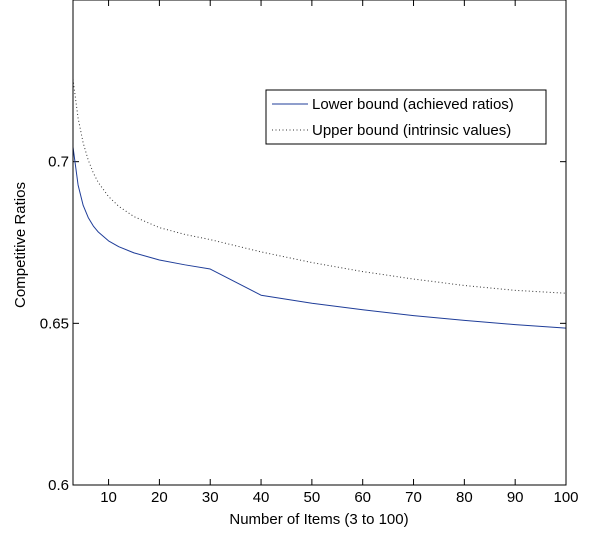  What do you see at coordinates (362, 497) in the screenshot?
I see `x-tick-label: 60` at bounding box center [362, 497].